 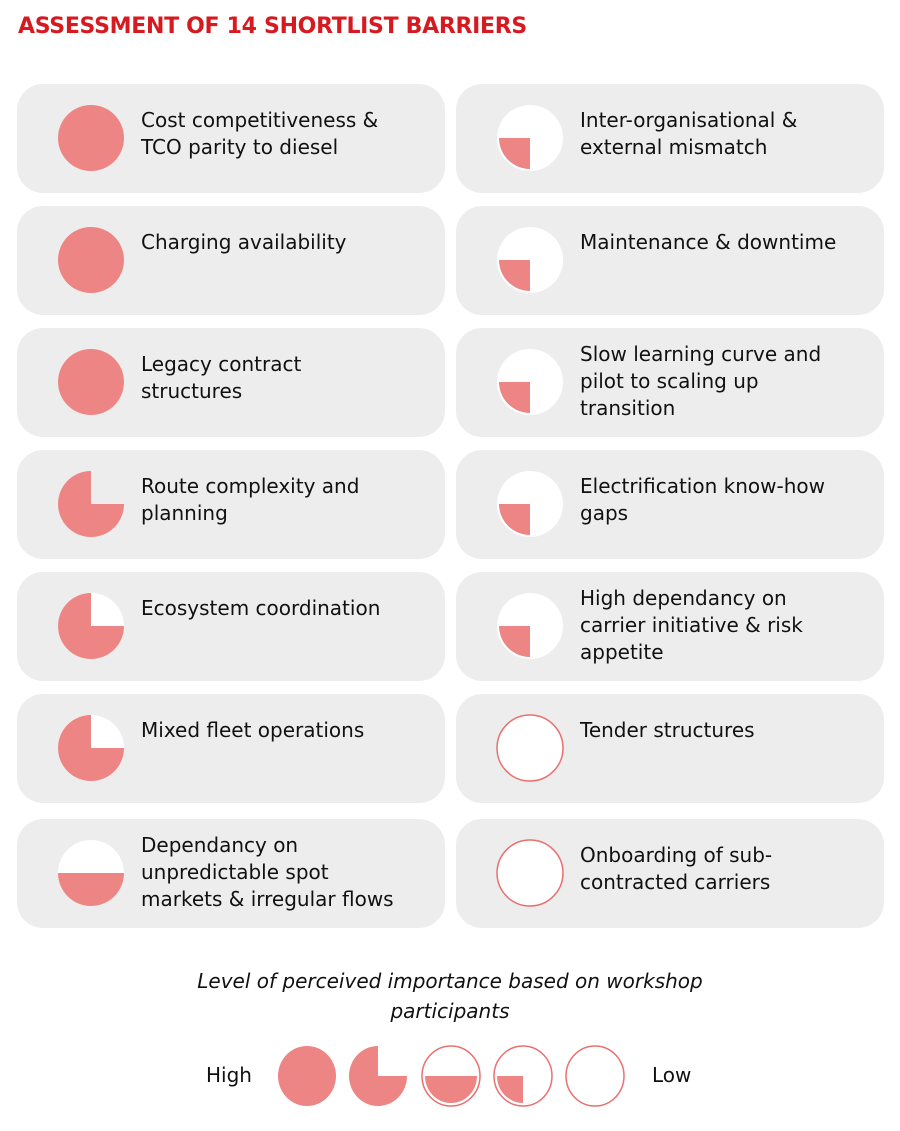 I want to click on barrier-card: Inter-organisational & external mismatch, so click(x=670, y=138).